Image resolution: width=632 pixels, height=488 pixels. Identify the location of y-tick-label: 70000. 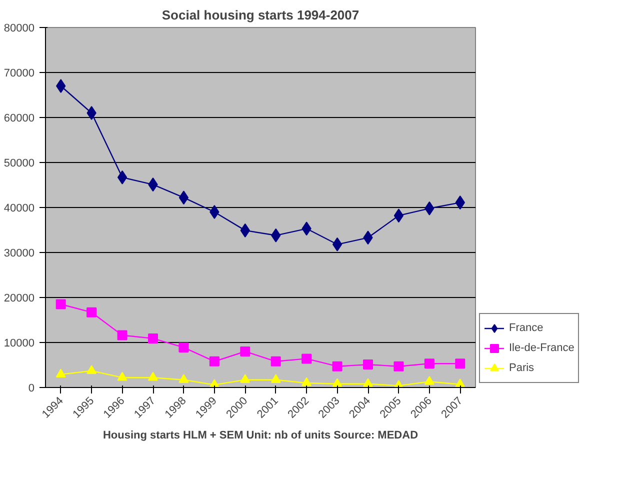
(19, 74).